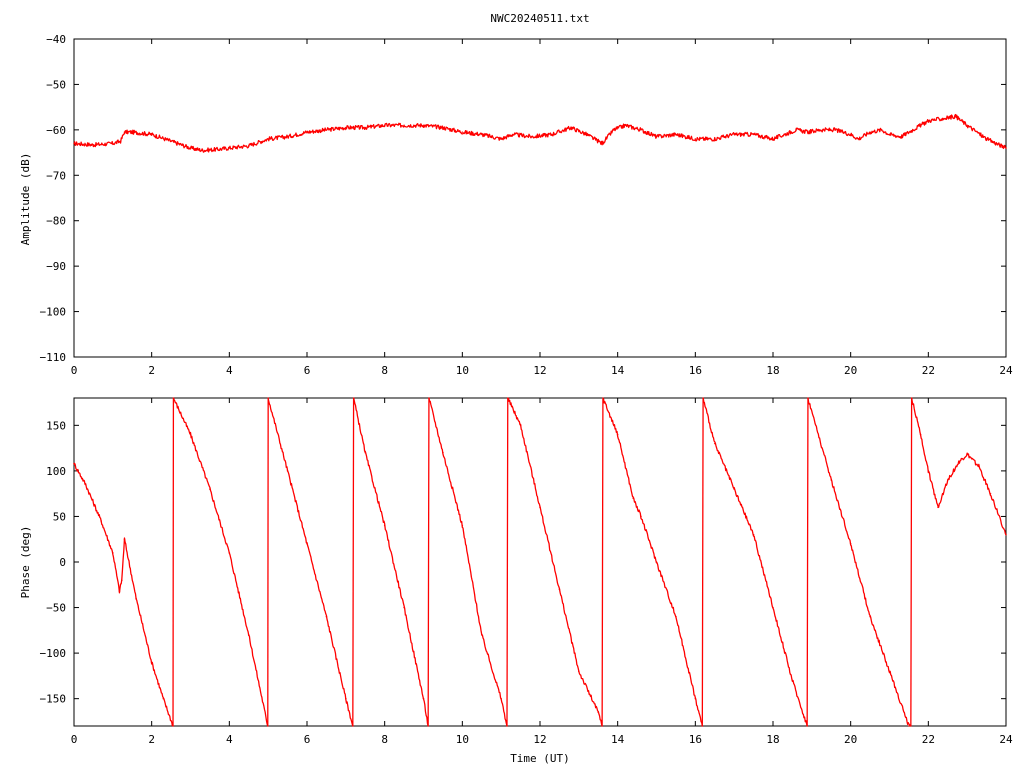 Image resolution: width=1024 pixels, height=772 pixels. Describe the element at coordinates (384, 370) in the screenshot. I see `amplitude-x-tick-label: 8` at that location.